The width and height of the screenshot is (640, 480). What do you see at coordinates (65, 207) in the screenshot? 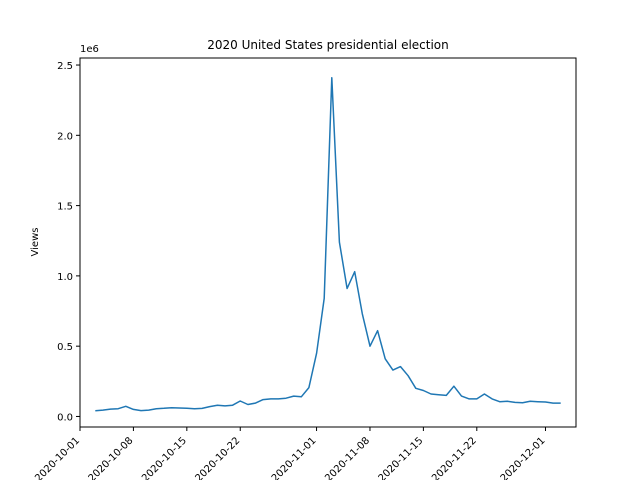
I see `y-tick-label: 1.5` at bounding box center [65, 207].